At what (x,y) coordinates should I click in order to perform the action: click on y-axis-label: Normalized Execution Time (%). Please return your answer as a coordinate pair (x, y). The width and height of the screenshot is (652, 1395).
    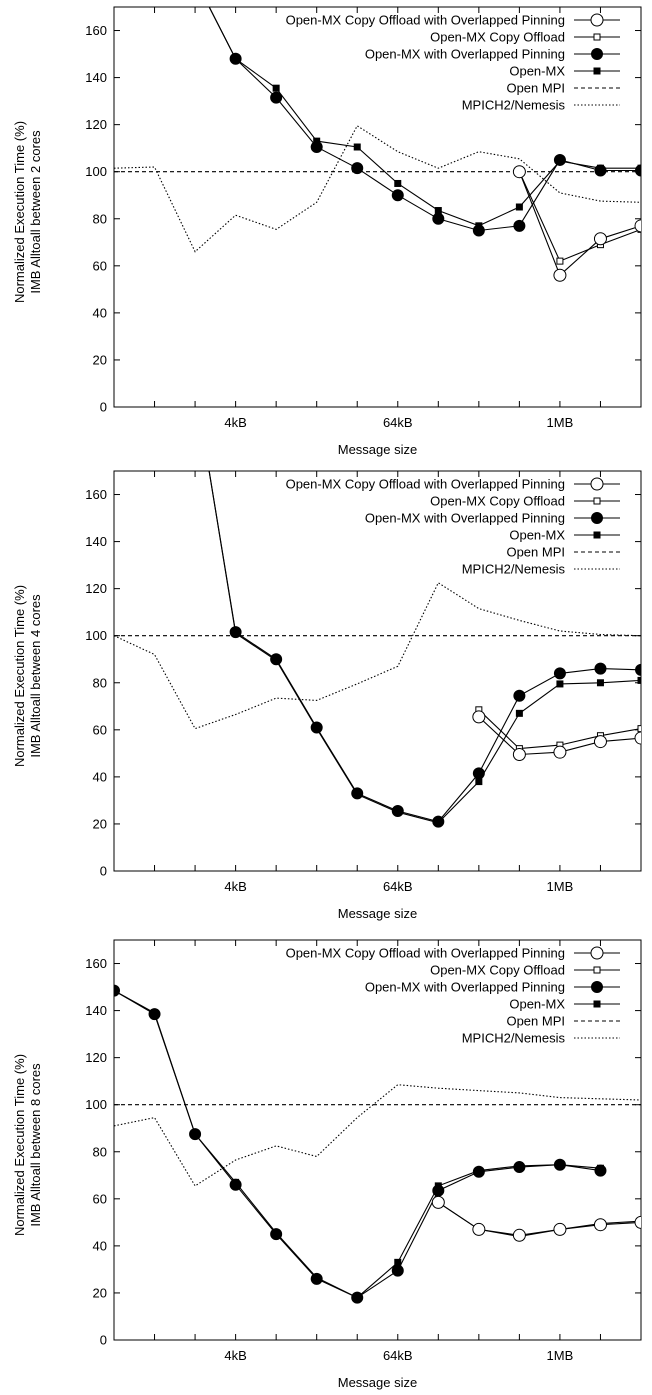
    Looking at the image, I should click on (19, 1145).